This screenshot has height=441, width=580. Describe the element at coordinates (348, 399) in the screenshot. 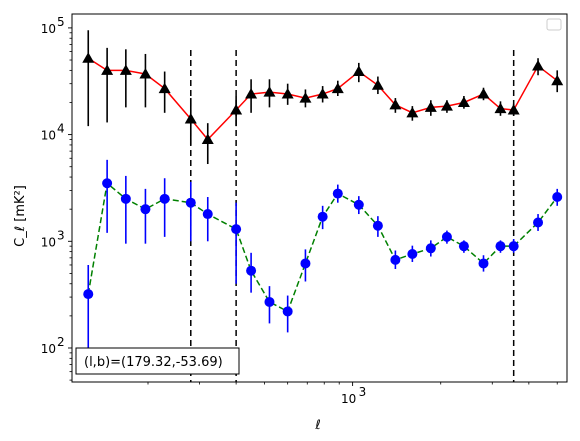

I see `x-tick-label: 10` at that location.